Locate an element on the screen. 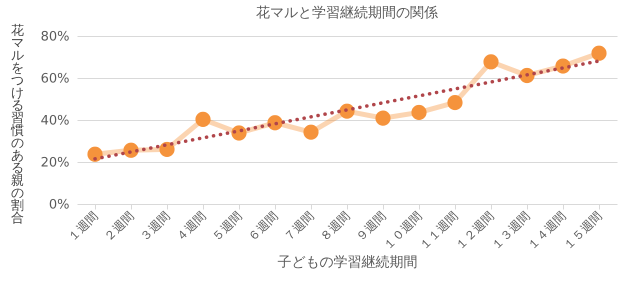  x-tick-label: ６週間 is located at coordinates (262, 226).